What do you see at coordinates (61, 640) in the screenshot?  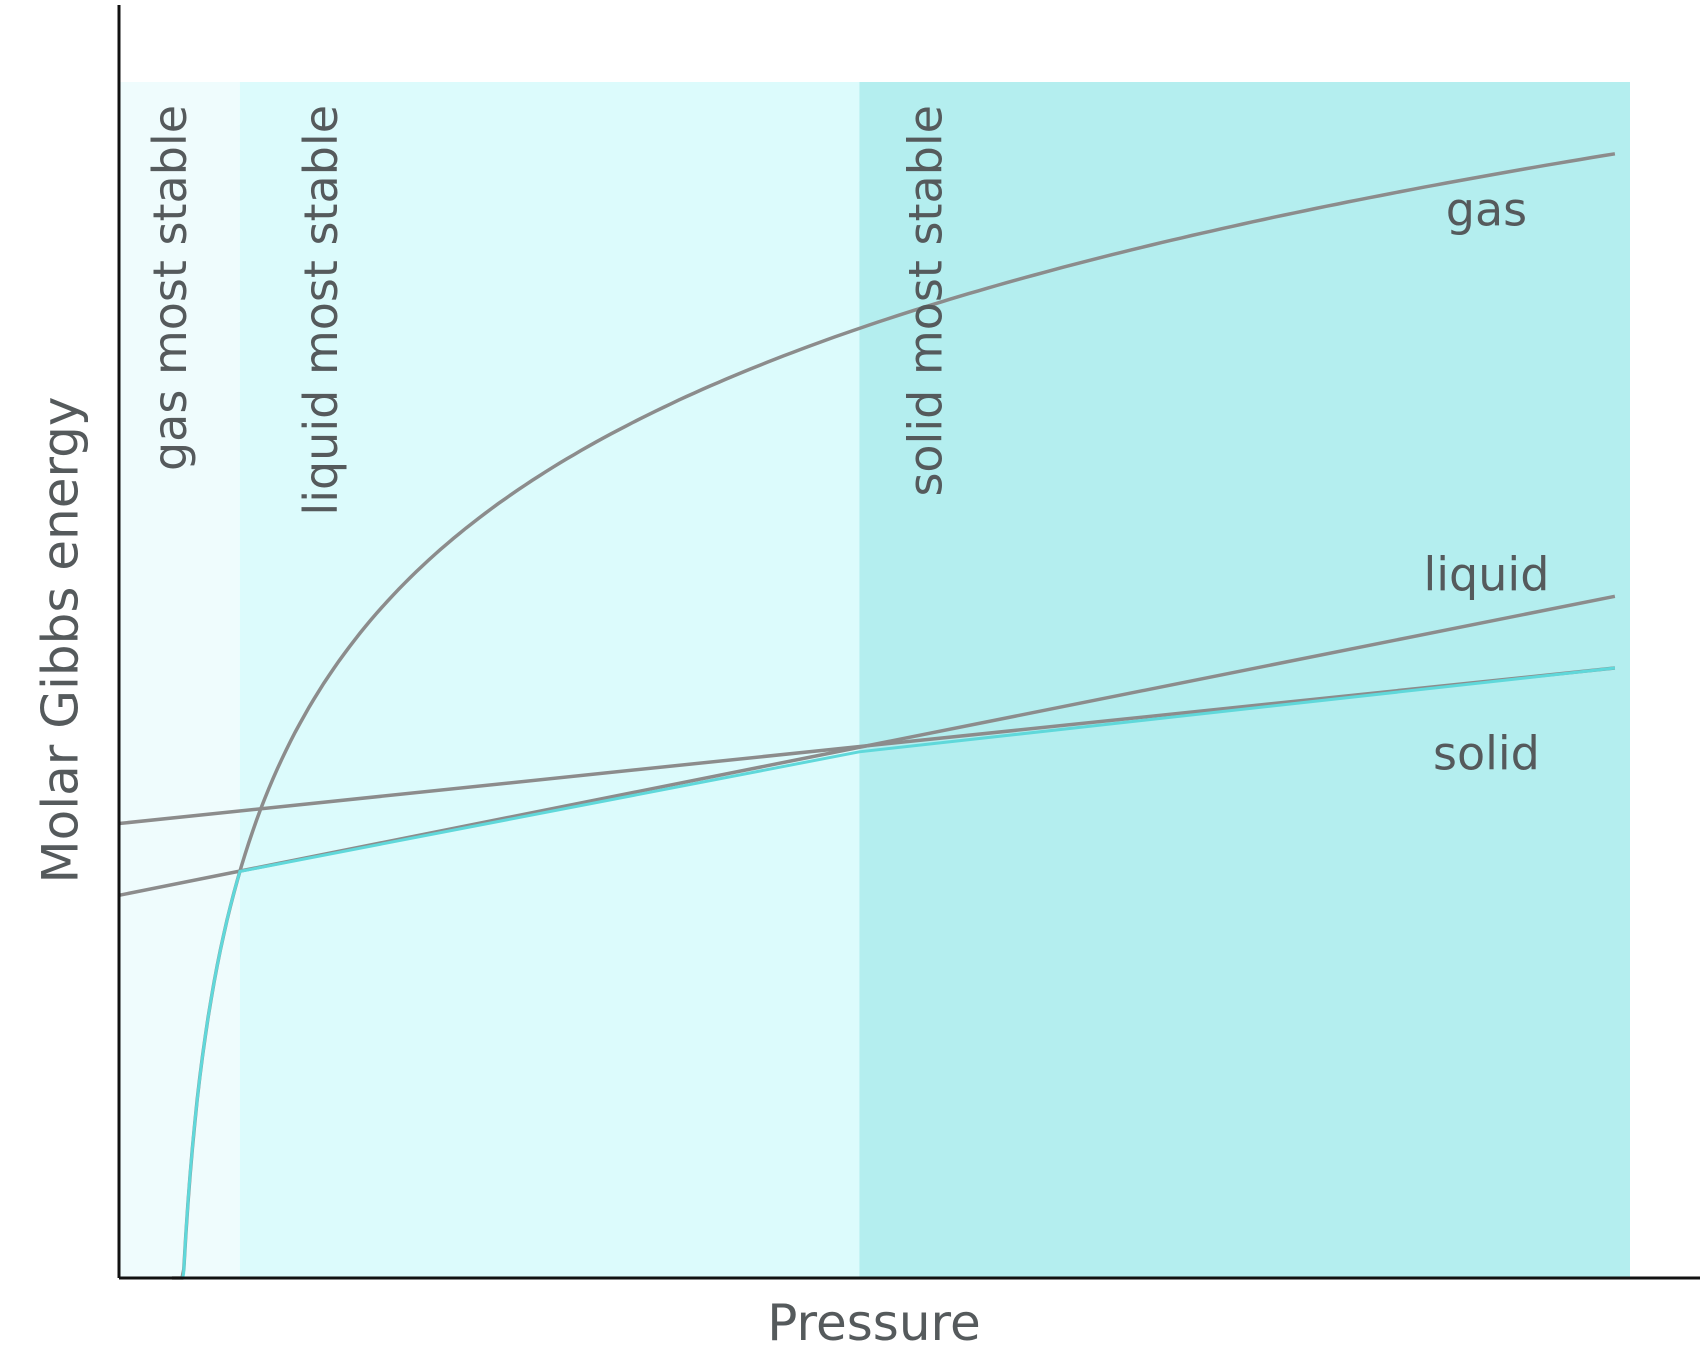 I see `y-axis-title: Molar Gibbs energy` at bounding box center [61, 640].